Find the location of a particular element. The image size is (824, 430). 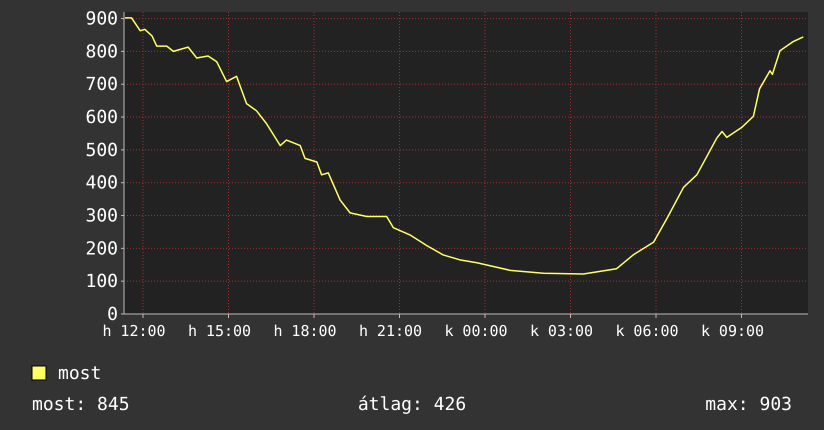

y-tick-label: 500 is located at coordinates (101, 150).